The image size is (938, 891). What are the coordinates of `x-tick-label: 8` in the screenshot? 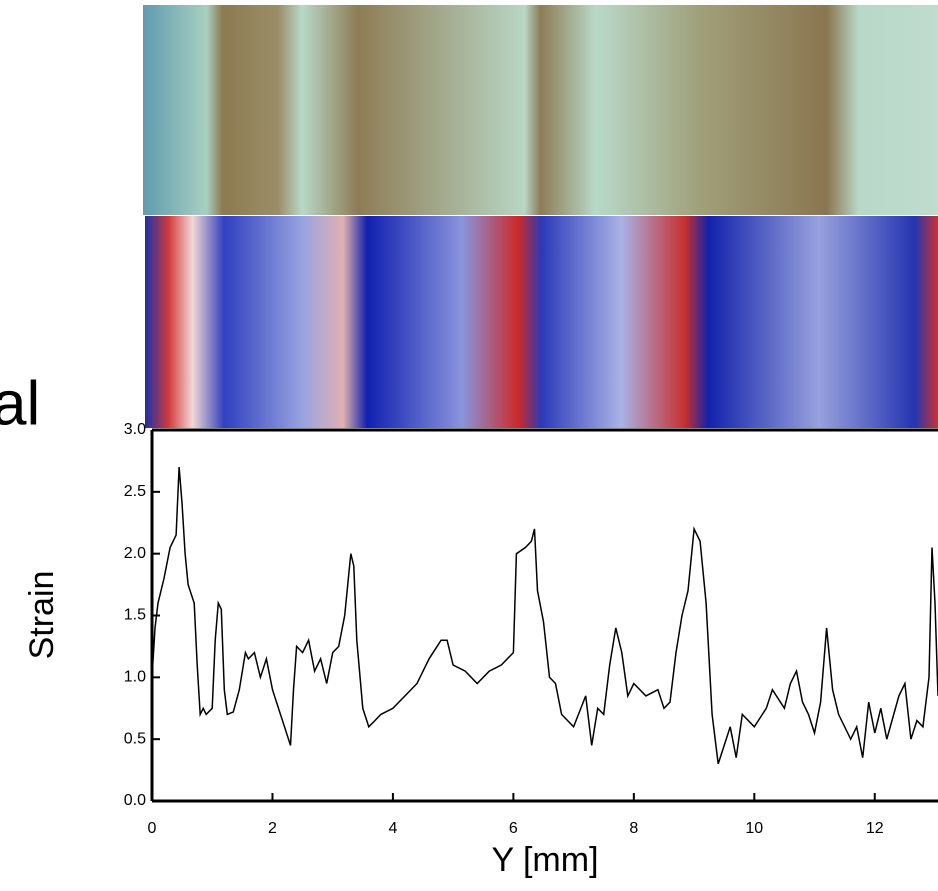 It's located at (633, 828).